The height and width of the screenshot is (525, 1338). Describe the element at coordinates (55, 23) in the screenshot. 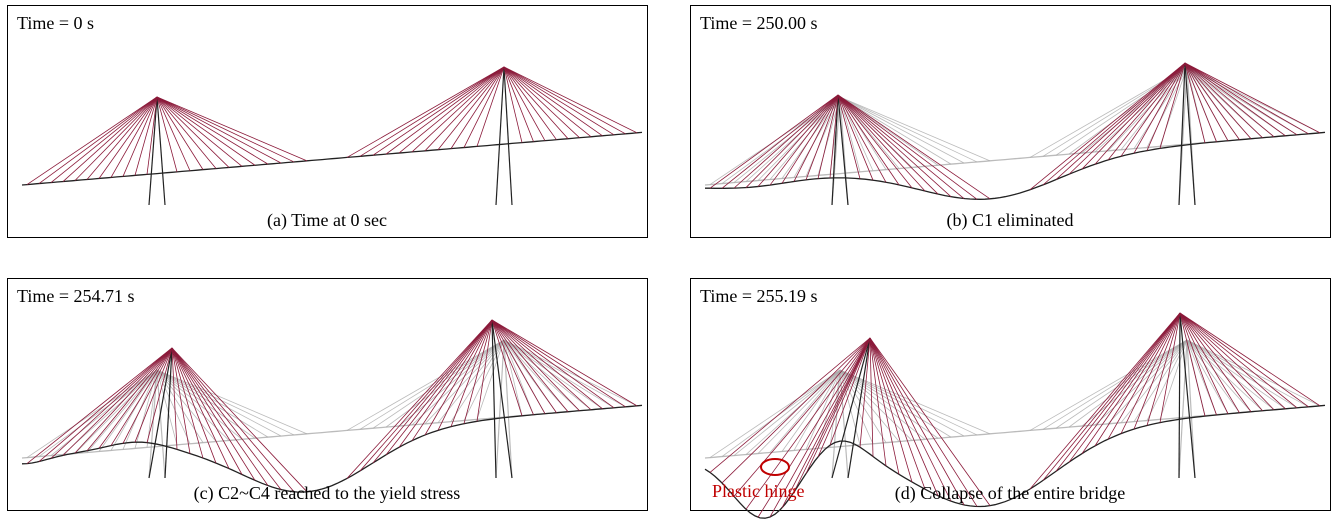

I see `time-label: Time = 0 s` at that location.